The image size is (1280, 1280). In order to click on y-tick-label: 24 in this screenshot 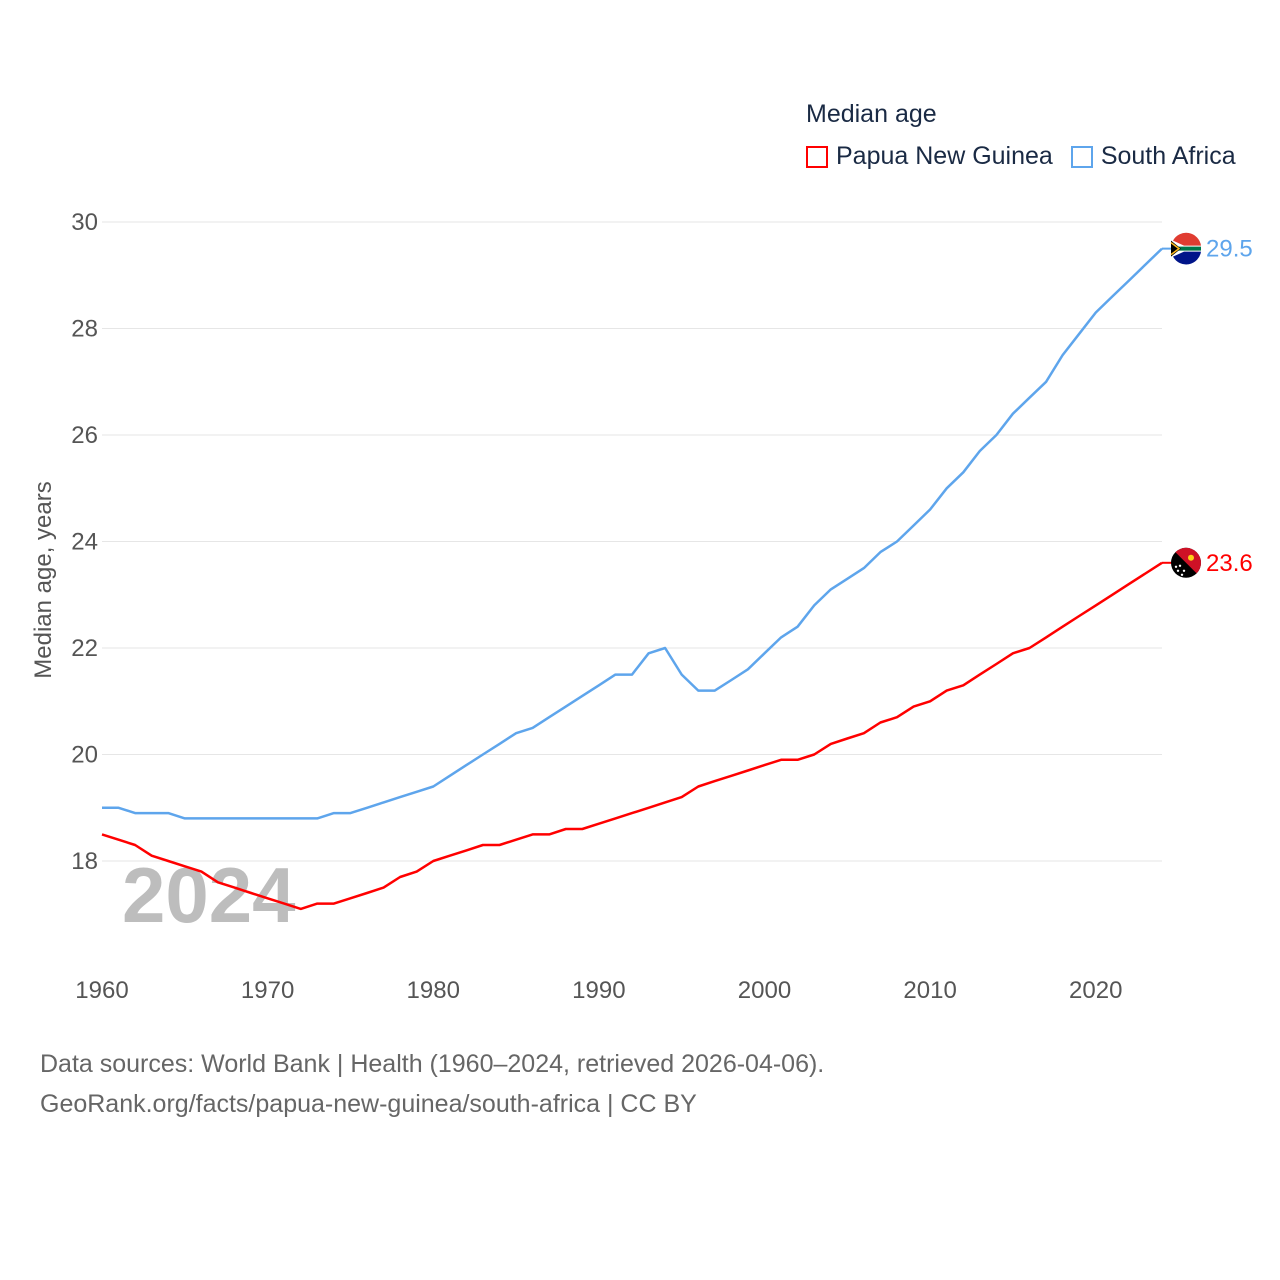, I will do `click(84, 542)`.